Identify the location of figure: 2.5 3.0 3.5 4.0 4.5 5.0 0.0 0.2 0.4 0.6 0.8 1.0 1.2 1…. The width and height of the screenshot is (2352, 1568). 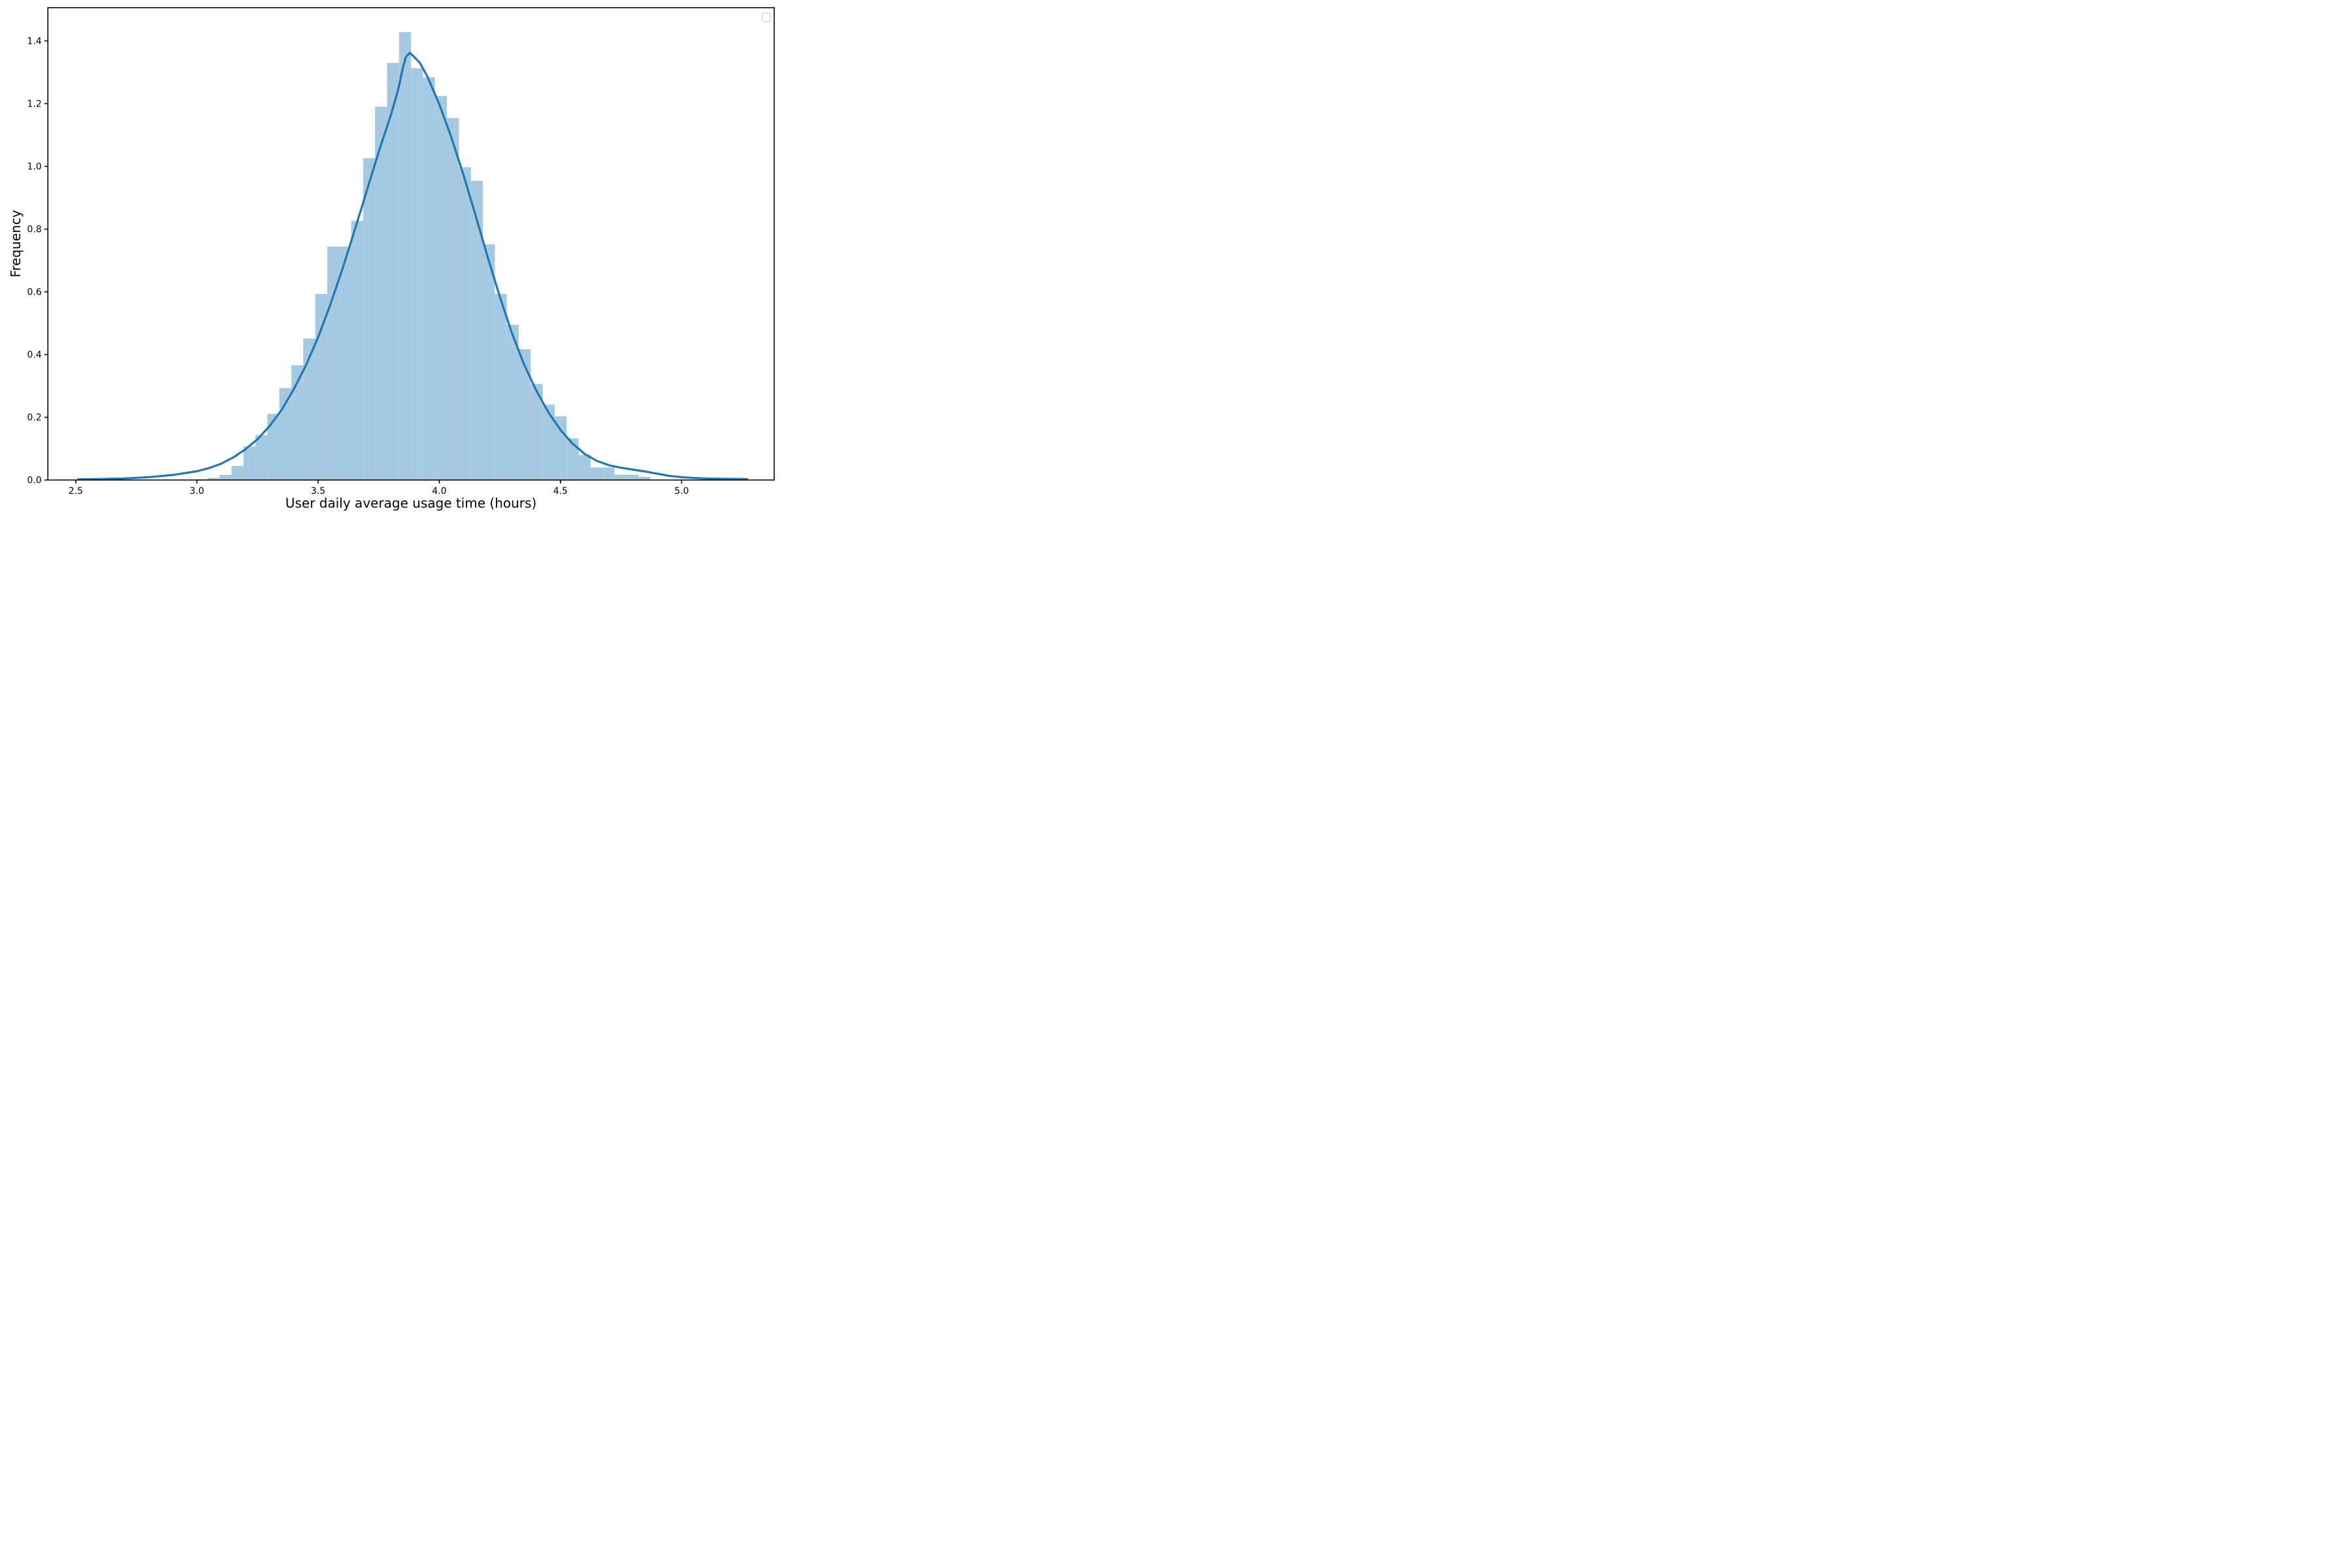
(392, 261).